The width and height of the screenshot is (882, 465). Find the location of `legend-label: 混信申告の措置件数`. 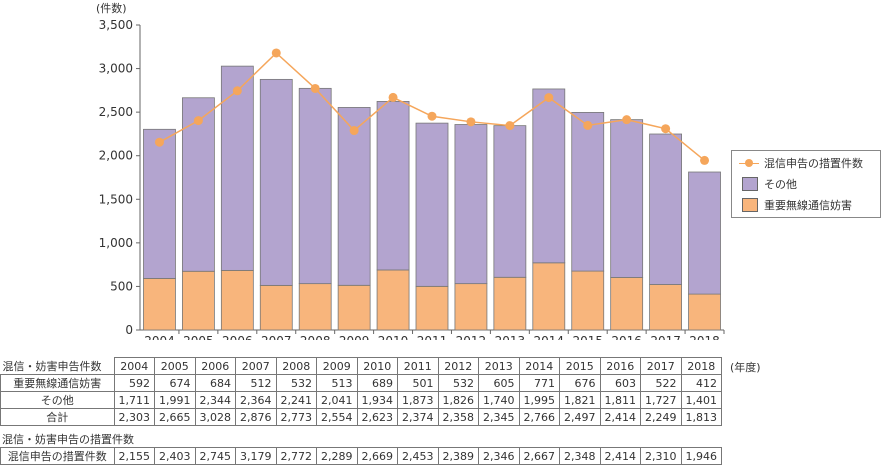

legend-label: 混信申告の措置件数 is located at coordinates (813, 163).